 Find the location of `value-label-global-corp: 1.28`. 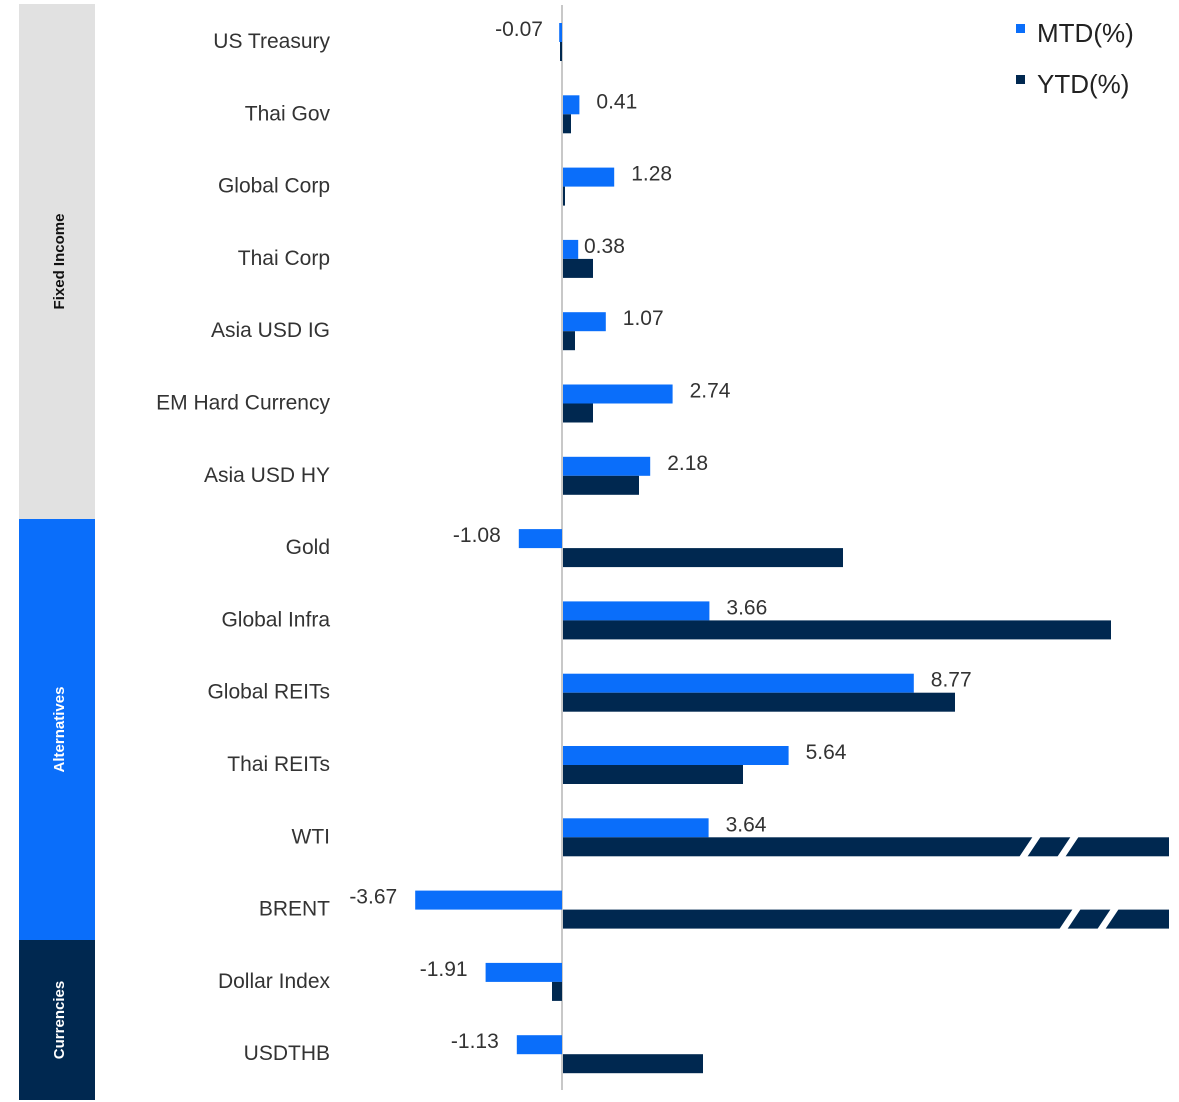

value-label-global-corp: 1.28 is located at coordinates (651, 174).